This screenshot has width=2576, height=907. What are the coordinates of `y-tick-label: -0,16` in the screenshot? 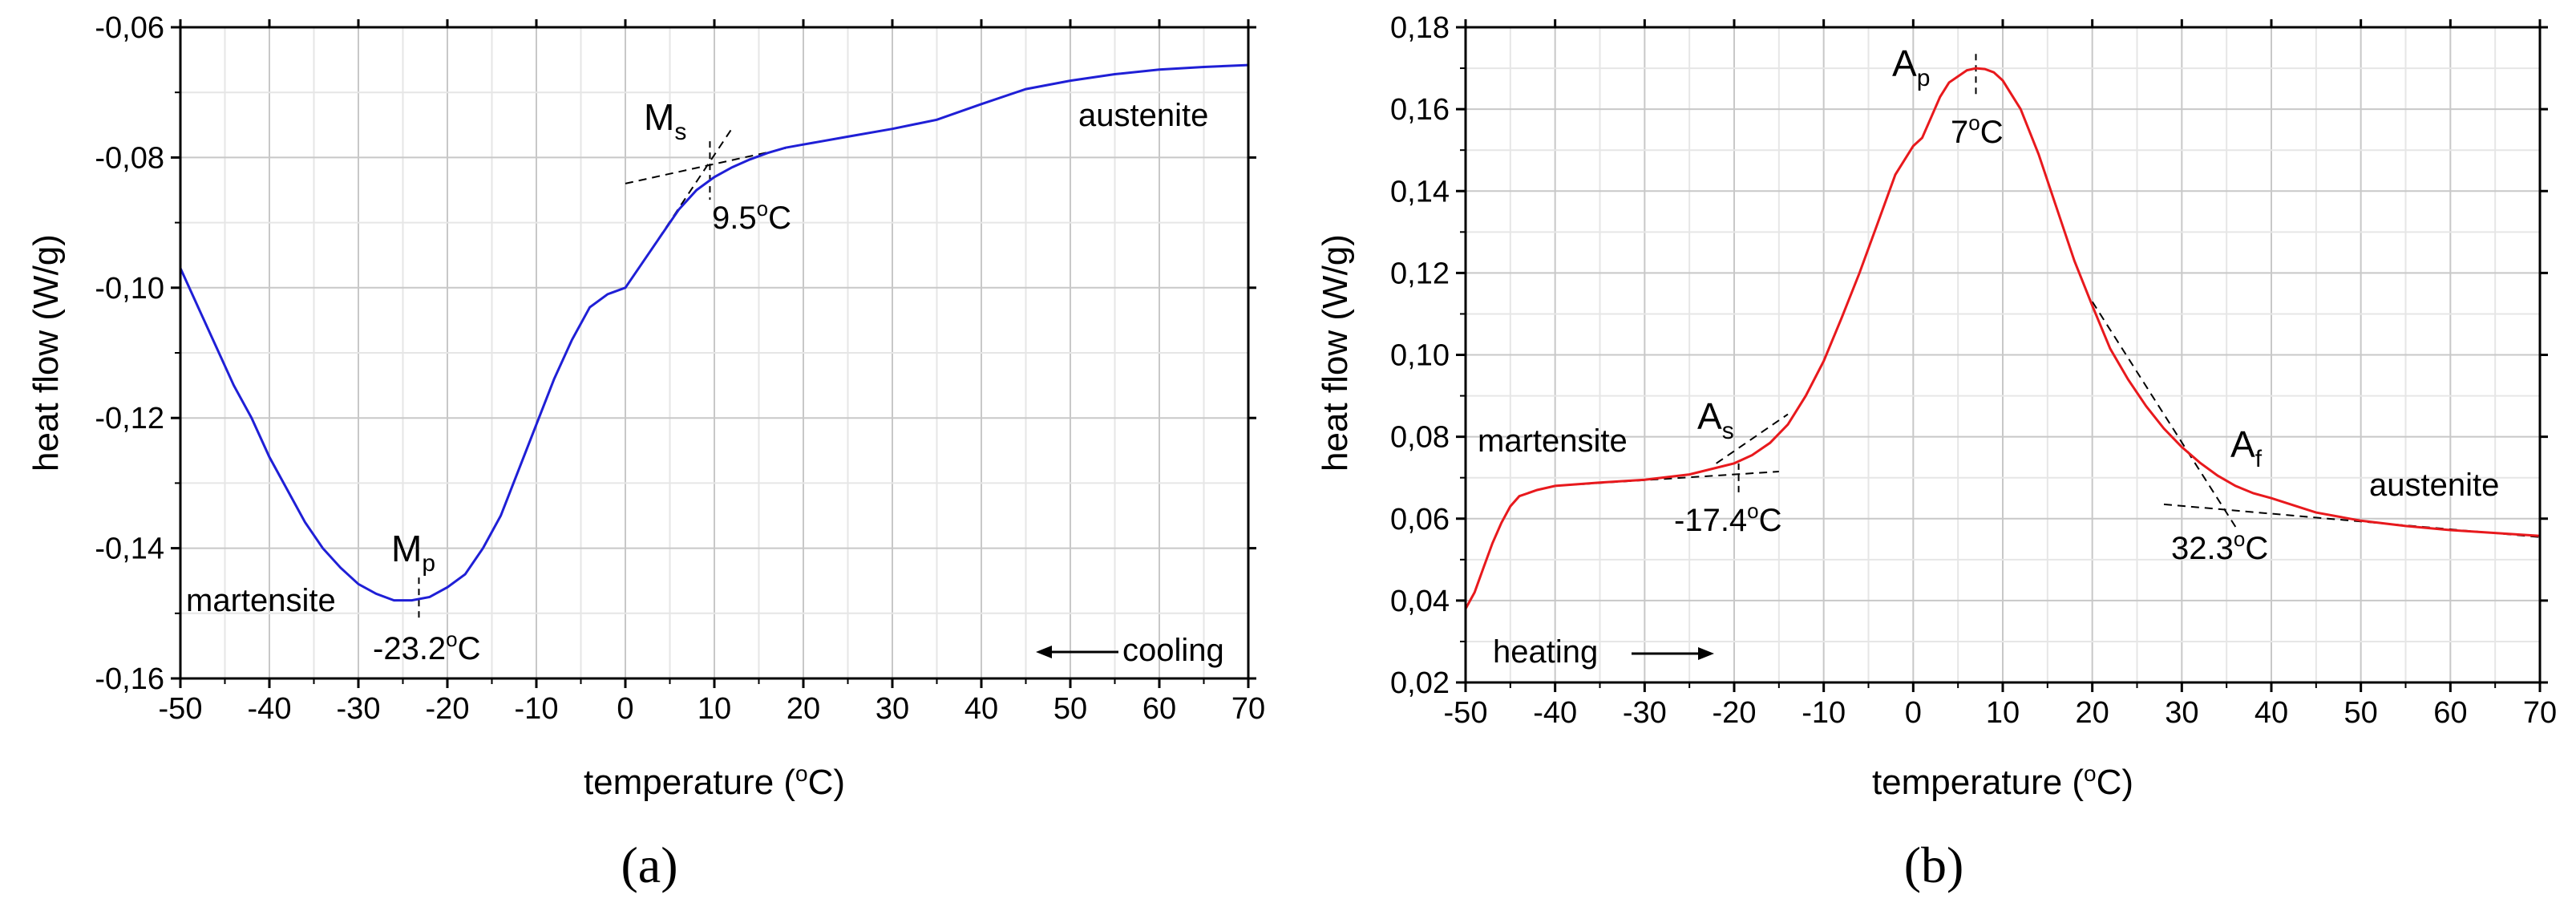 It's located at (129, 679).